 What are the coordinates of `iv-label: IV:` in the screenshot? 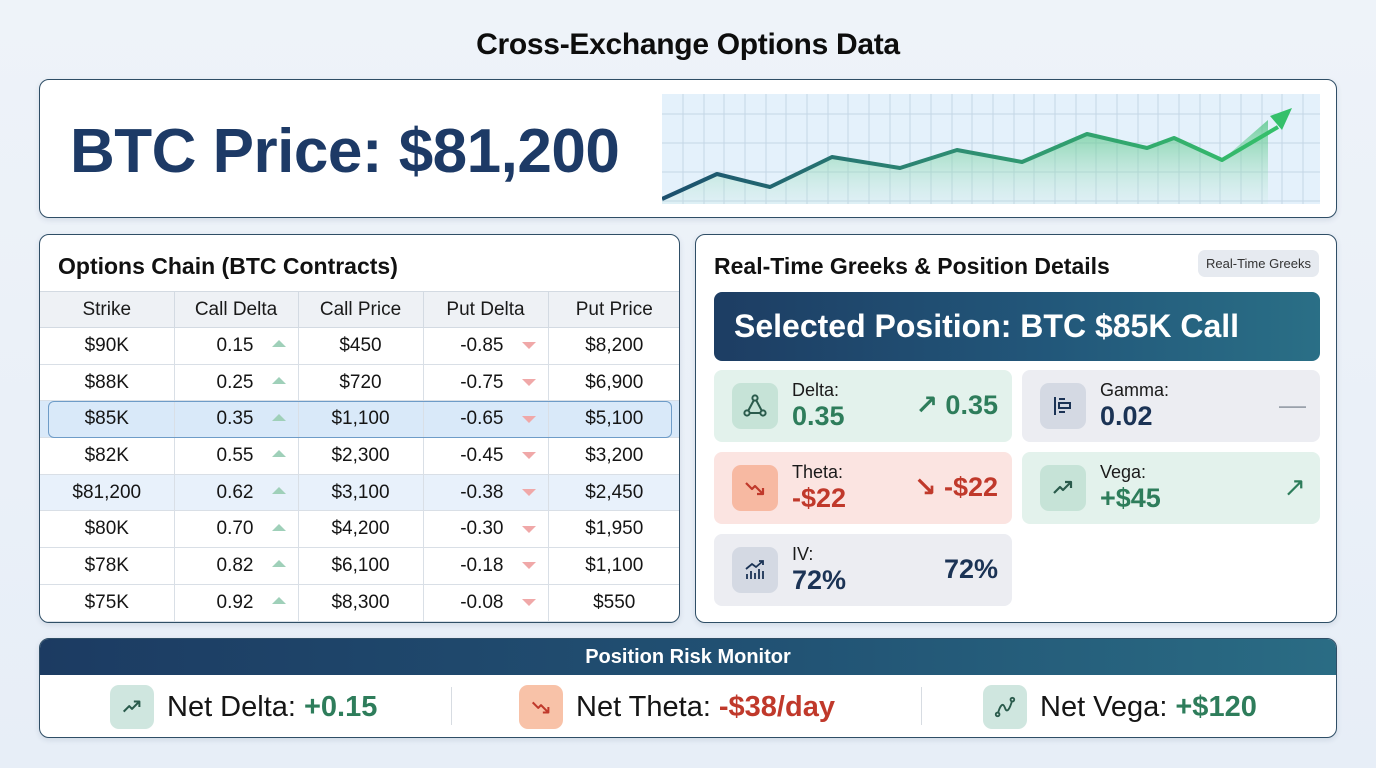 It's located at (803, 554).